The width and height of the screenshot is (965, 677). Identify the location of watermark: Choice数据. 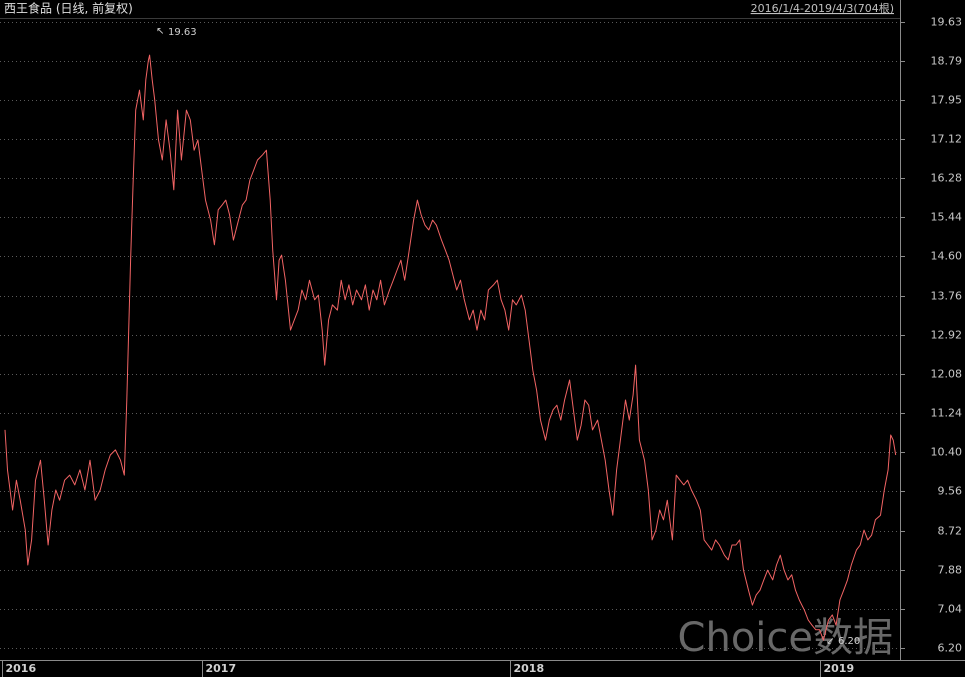
(785, 638).